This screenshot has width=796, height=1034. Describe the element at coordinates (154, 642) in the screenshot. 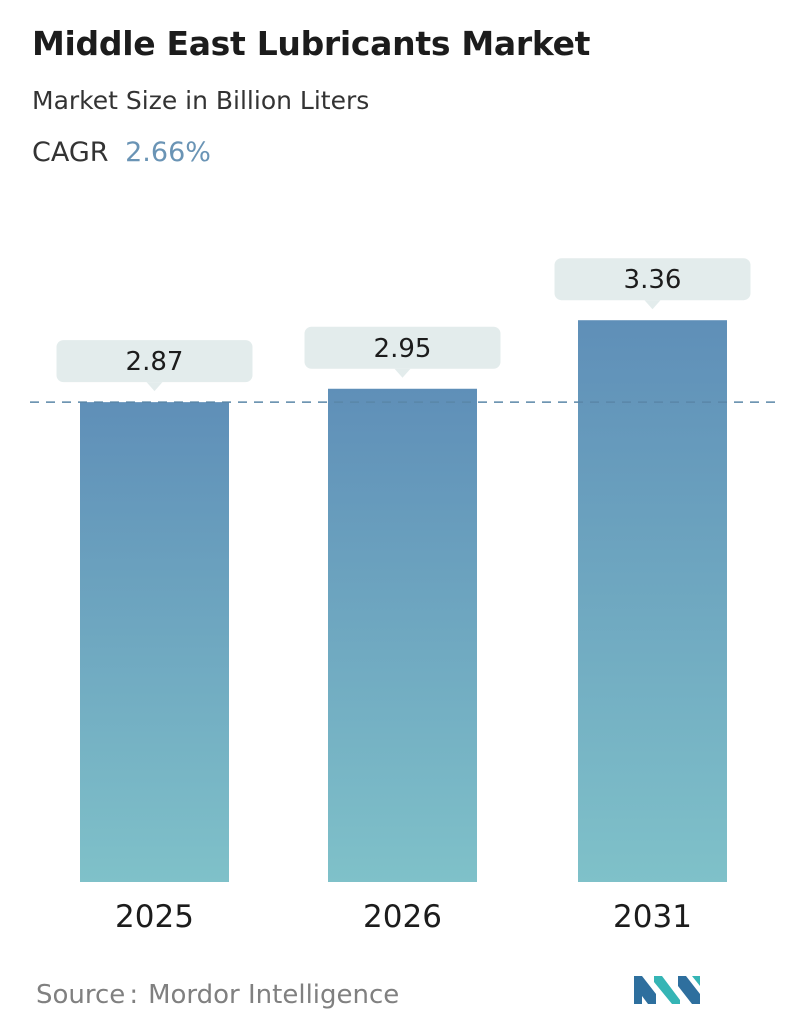

I see `bar-2025` at that location.